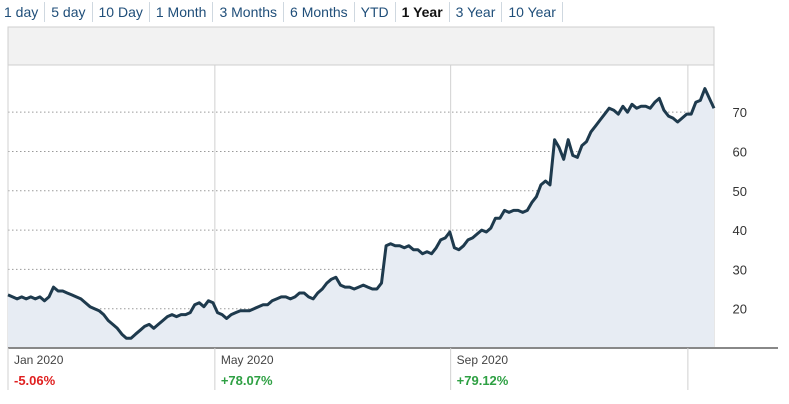  Describe the element at coordinates (121, 12) in the screenshot. I see `tab-10-day: 10 Day` at that location.